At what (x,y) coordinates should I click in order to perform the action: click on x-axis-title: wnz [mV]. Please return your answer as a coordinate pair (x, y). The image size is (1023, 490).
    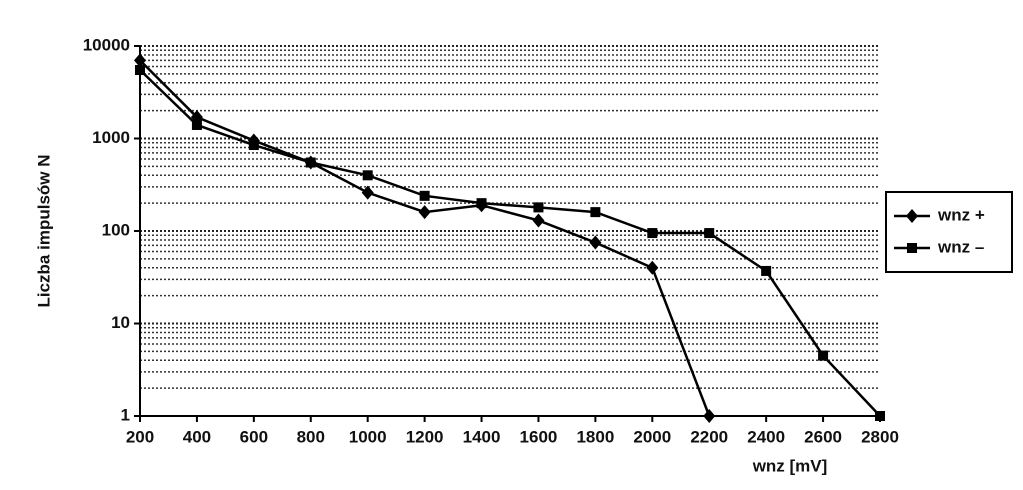
    Looking at the image, I should click on (790, 465).